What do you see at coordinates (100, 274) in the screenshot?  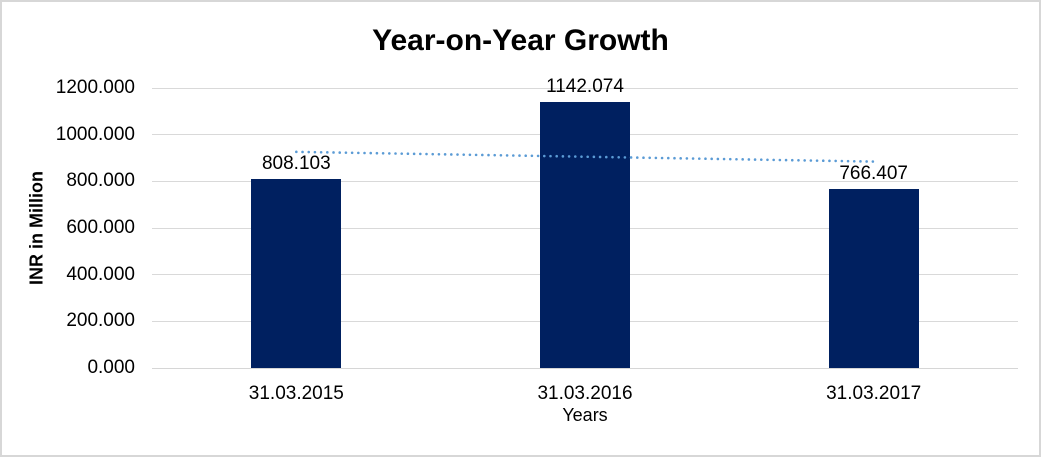 I see `y-tick-label: 400.000` at bounding box center [100, 274].